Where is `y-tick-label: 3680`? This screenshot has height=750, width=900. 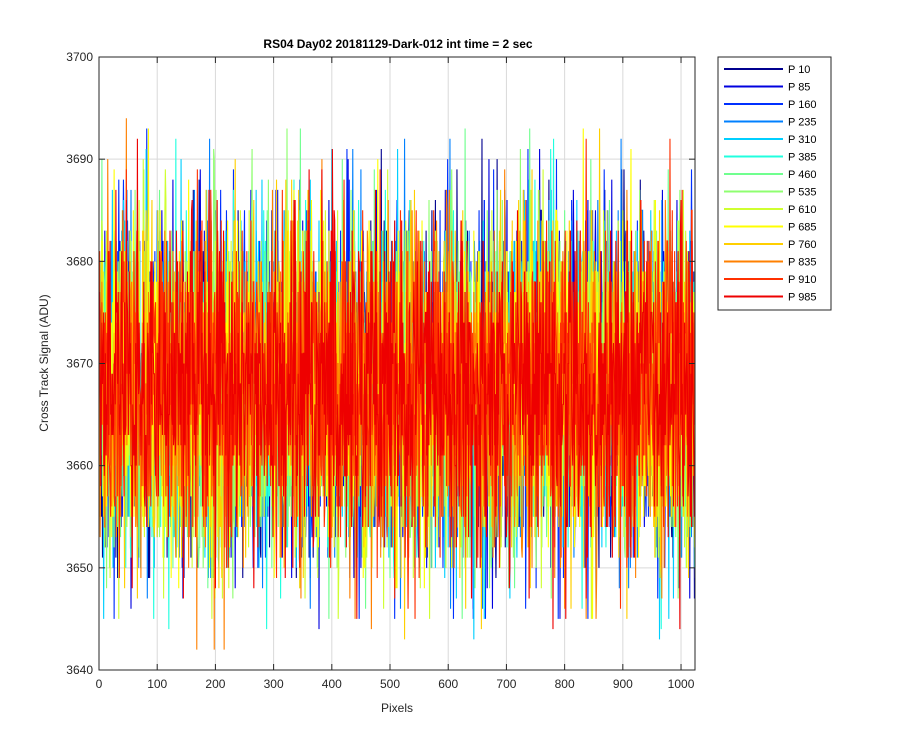
y-tick-label: 3680 is located at coordinates (79, 261).